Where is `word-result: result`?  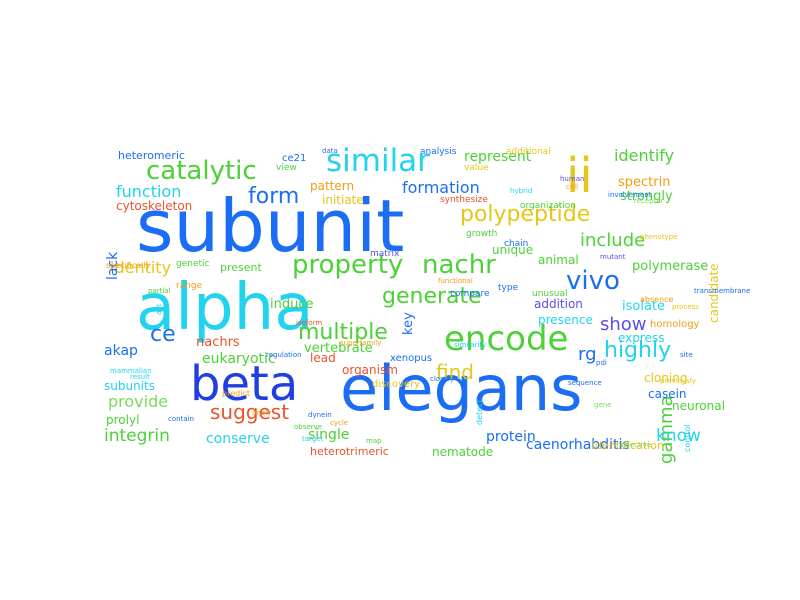
word-result: result is located at coordinates (140, 377).